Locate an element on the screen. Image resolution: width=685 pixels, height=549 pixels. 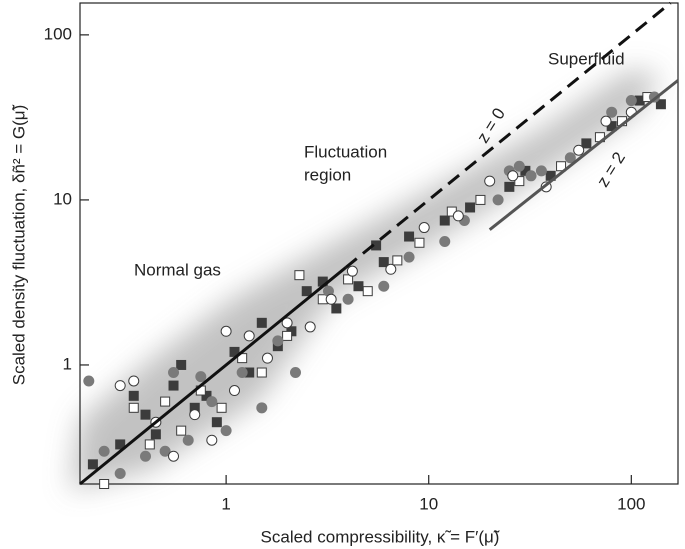
x-axis-label: Scaled compressibility, κ̃ = F′(μ̃) is located at coordinates (380, 536).